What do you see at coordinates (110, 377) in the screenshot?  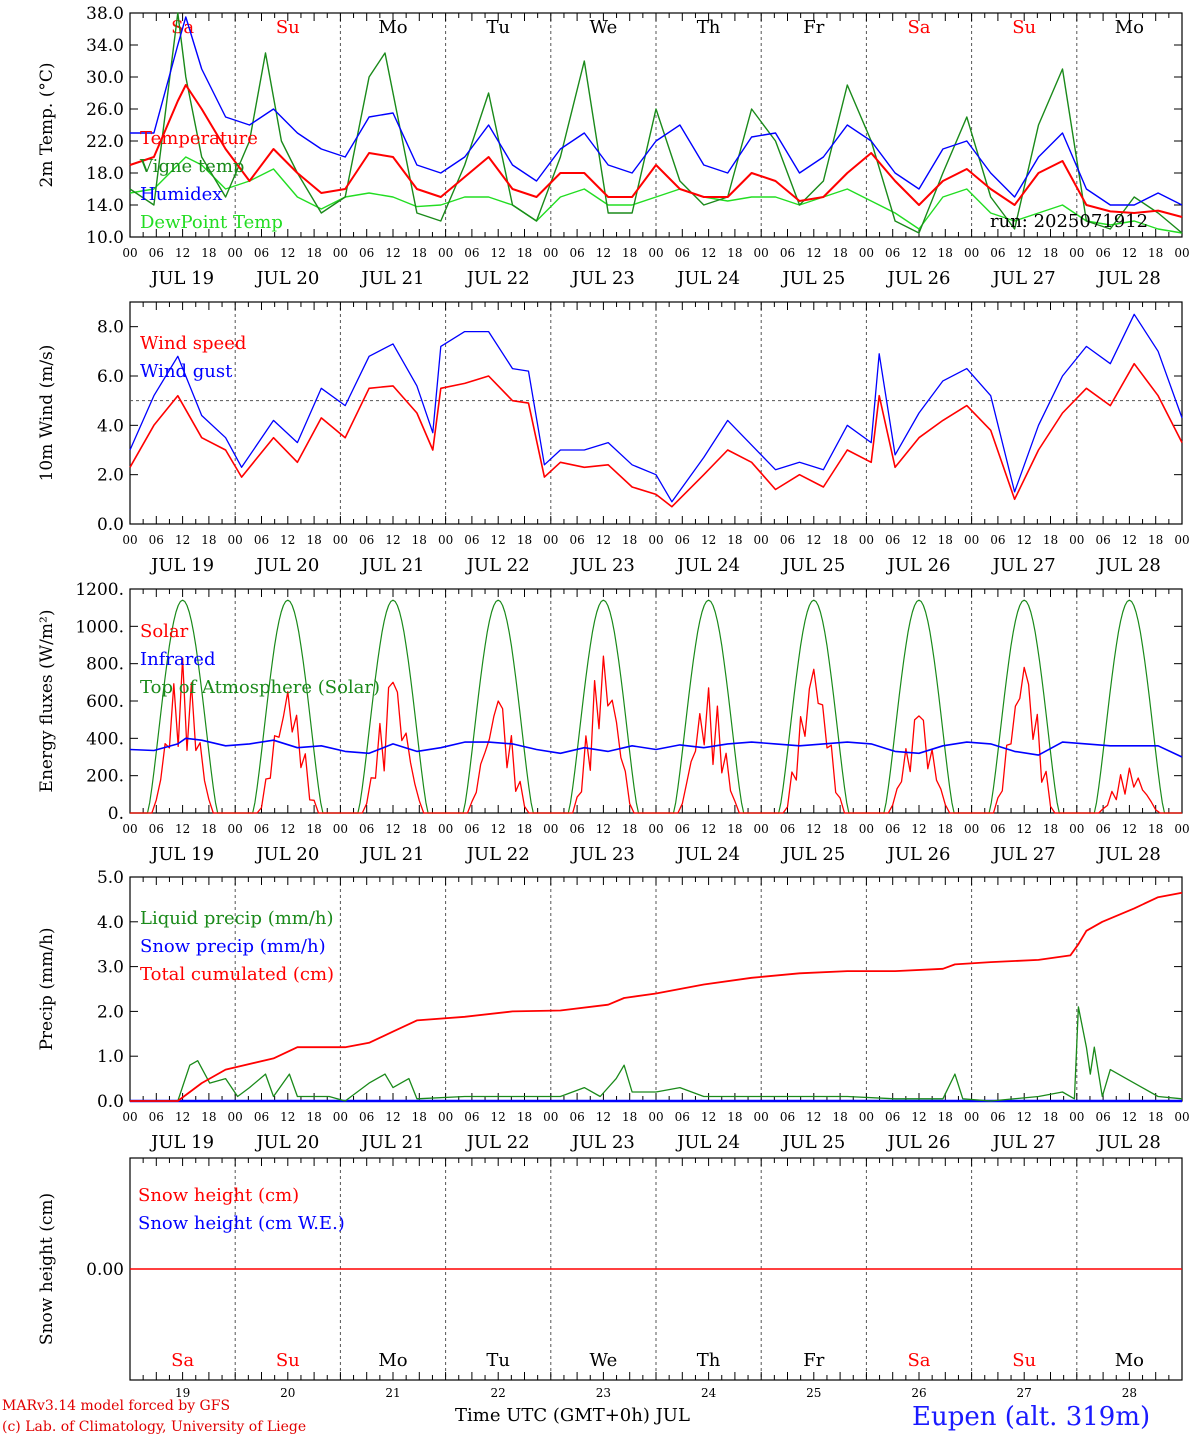 I see `y-tick-label: 6.0` at bounding box center [110, 377].